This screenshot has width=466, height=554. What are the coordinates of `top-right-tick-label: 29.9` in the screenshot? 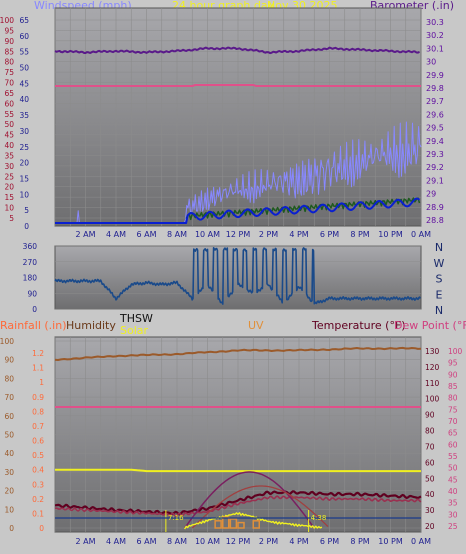 It's located at (435, 75).